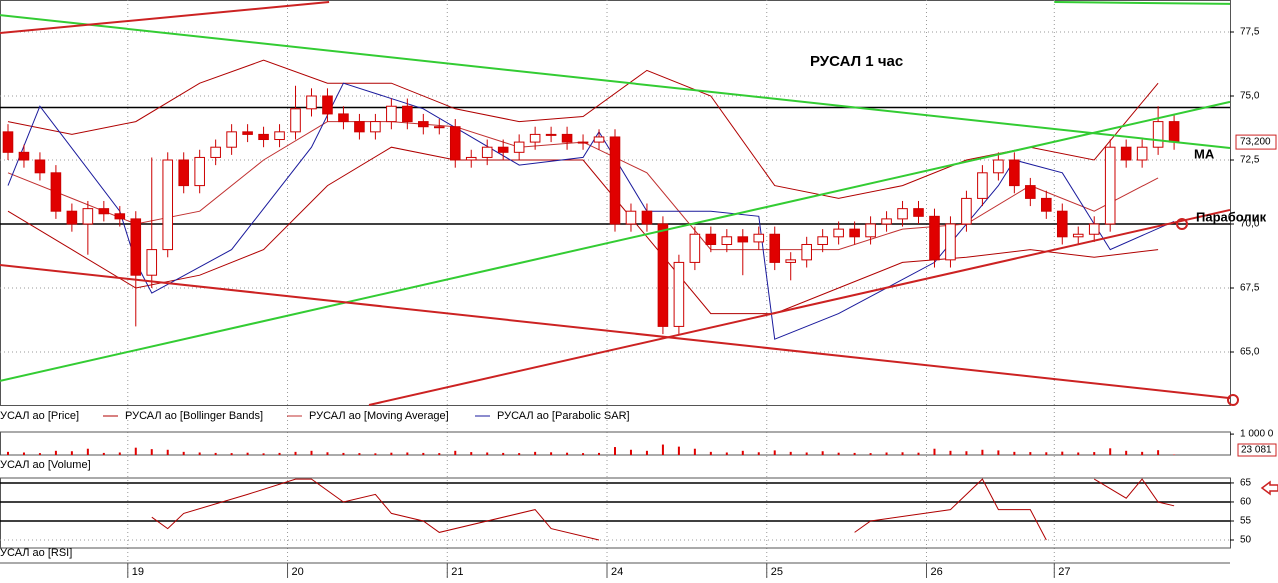 This screenshot has height=583, width=1278. Describe the element at coordinates (1231, 216) in the screenshot. I see `annotation: Параболик` at that location.